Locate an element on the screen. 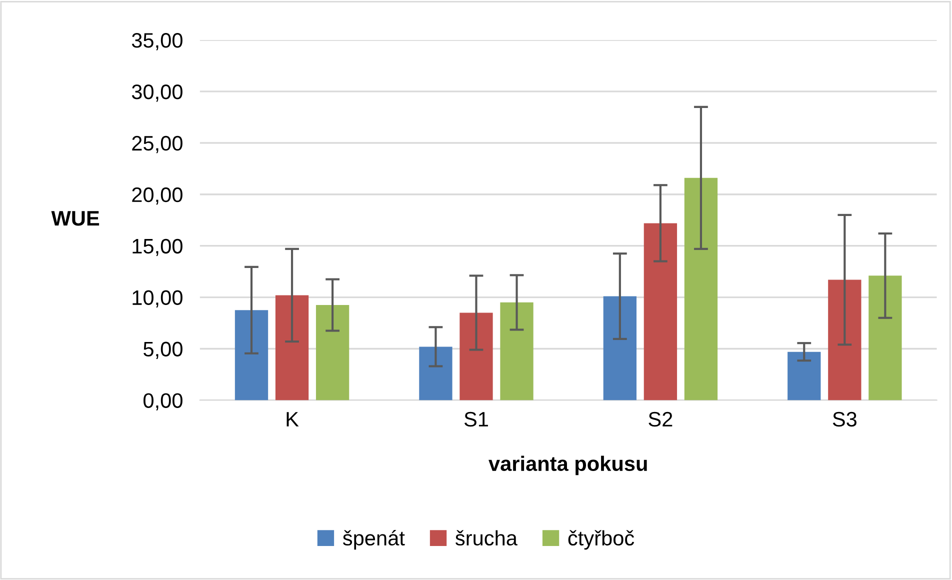 This screenshot has height=580, width=952. x-tick-label: S2 is located at coordinates (660, 419).